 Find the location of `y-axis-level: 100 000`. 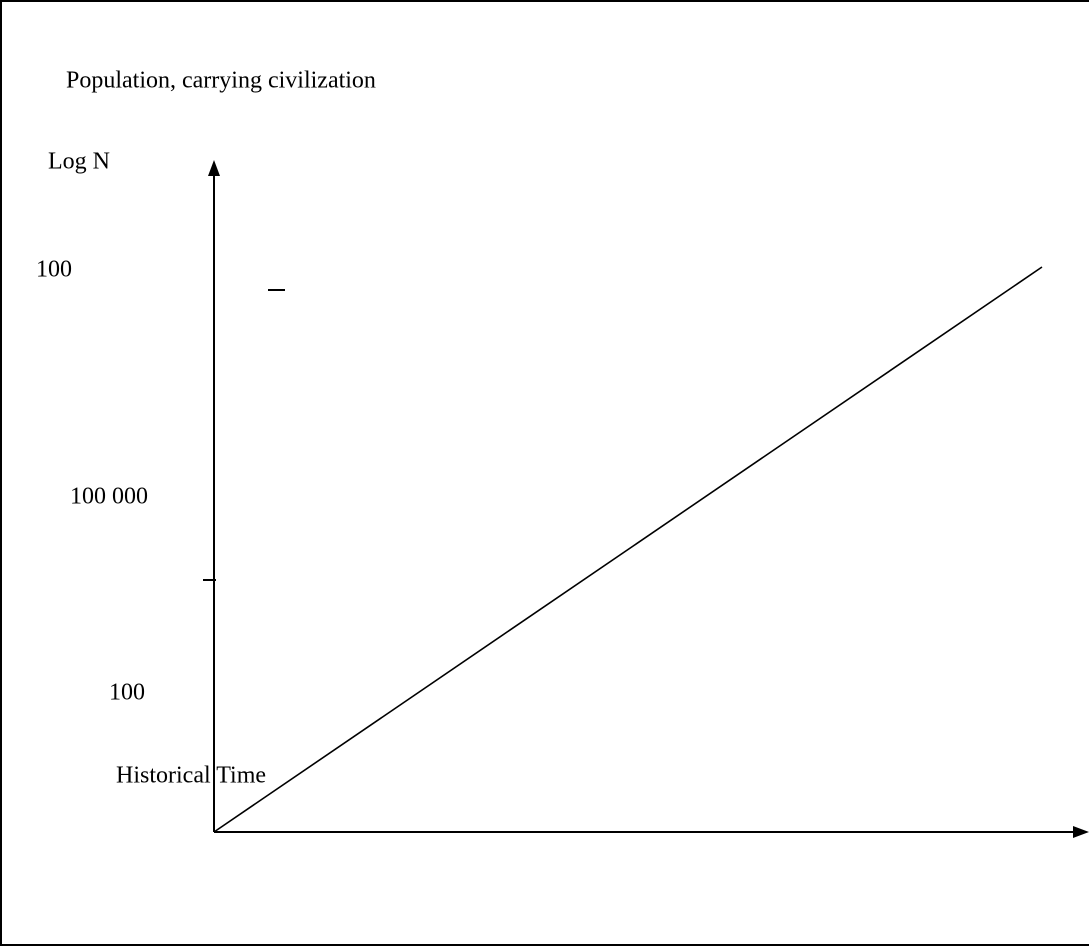

y-axis-level: 100 000 is located at coordinates (109, 497).